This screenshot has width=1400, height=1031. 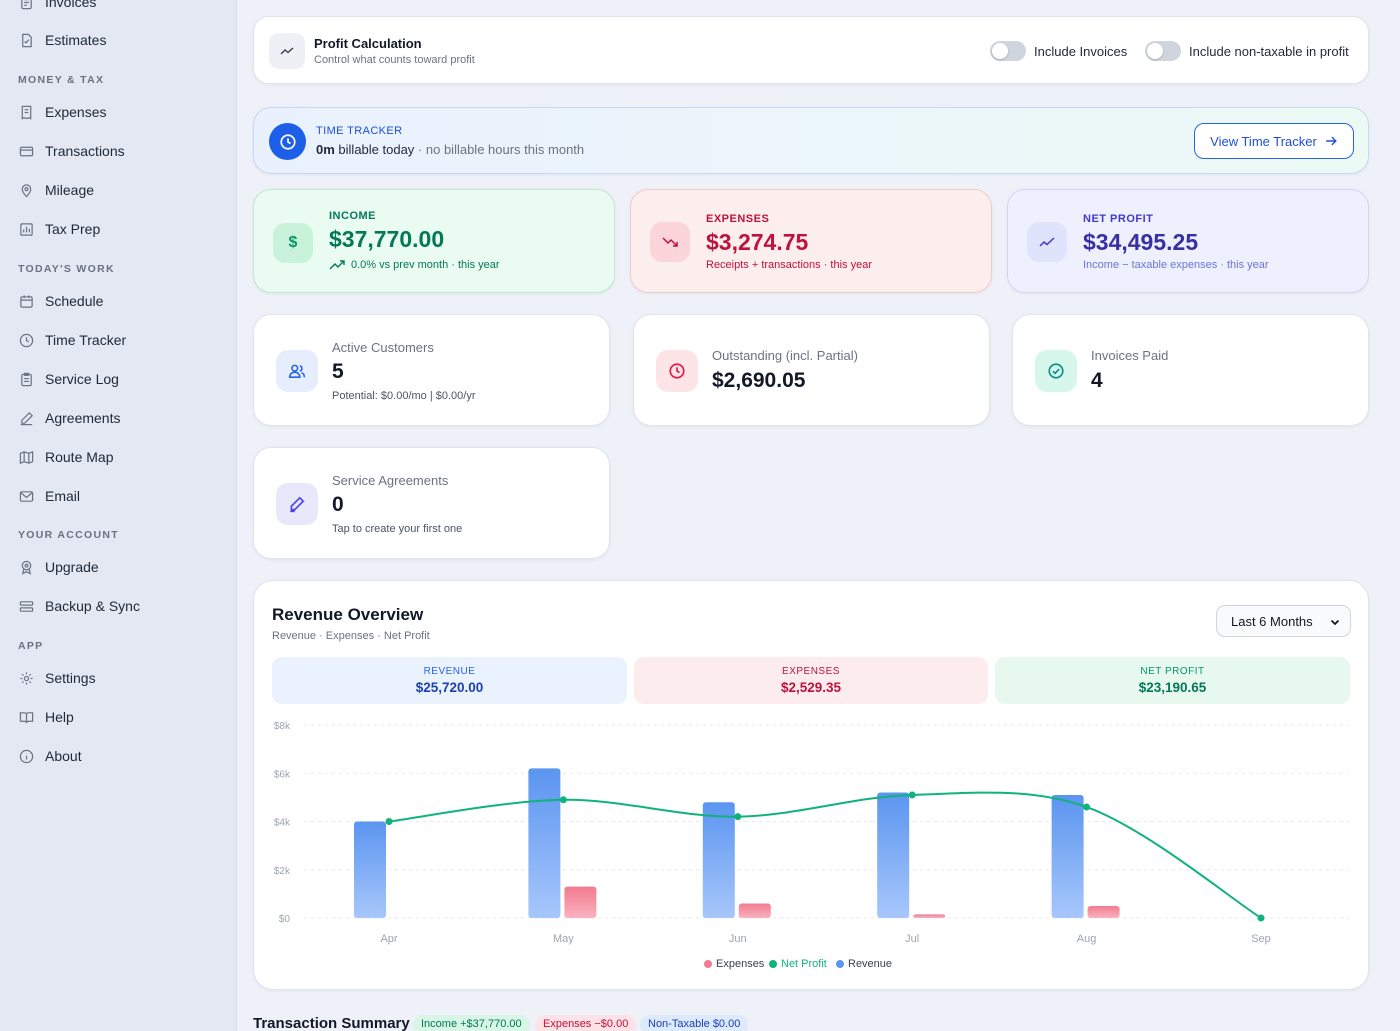 What do you see at coordinates (118, 379) in the screenshot?
I see `sidebar-item-service-log: Service Log` at bounding box center [118, 379].